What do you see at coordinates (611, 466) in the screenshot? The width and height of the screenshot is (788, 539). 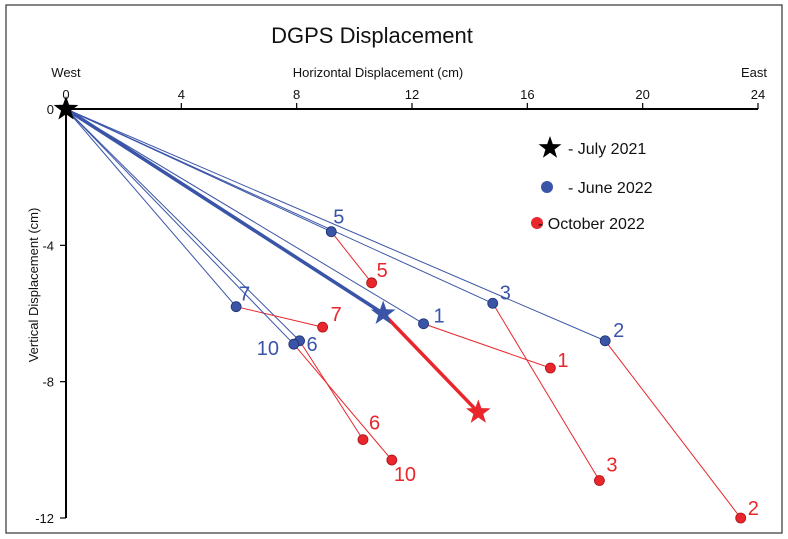 I see `october-label-3: 3` at bounding box center [611, 466].